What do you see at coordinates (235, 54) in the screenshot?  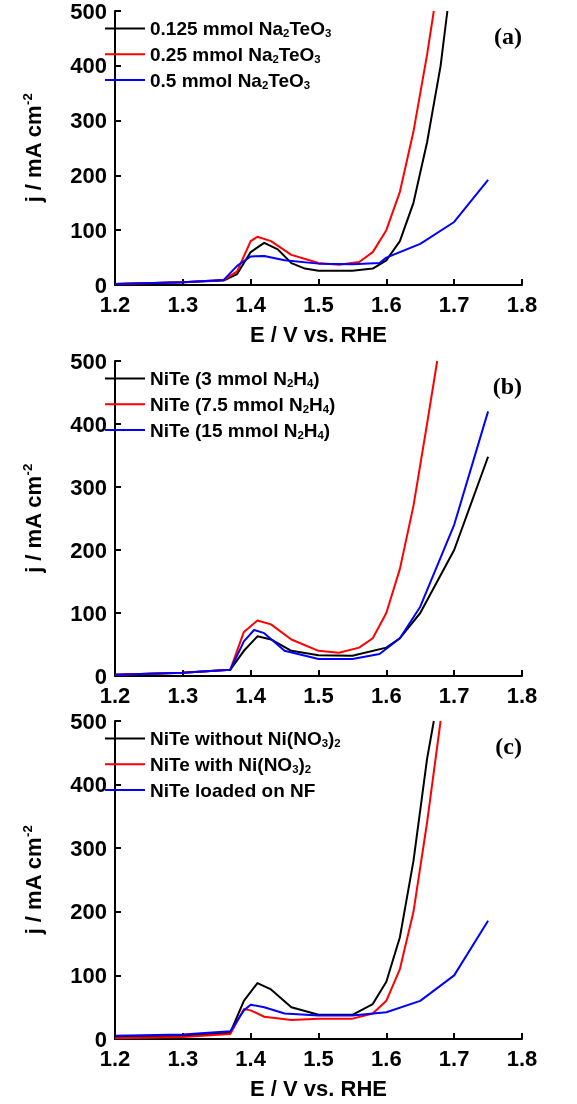 I see `legend-label: 0.25 mmol Na2TeO3` at bounding box center [235, 54].